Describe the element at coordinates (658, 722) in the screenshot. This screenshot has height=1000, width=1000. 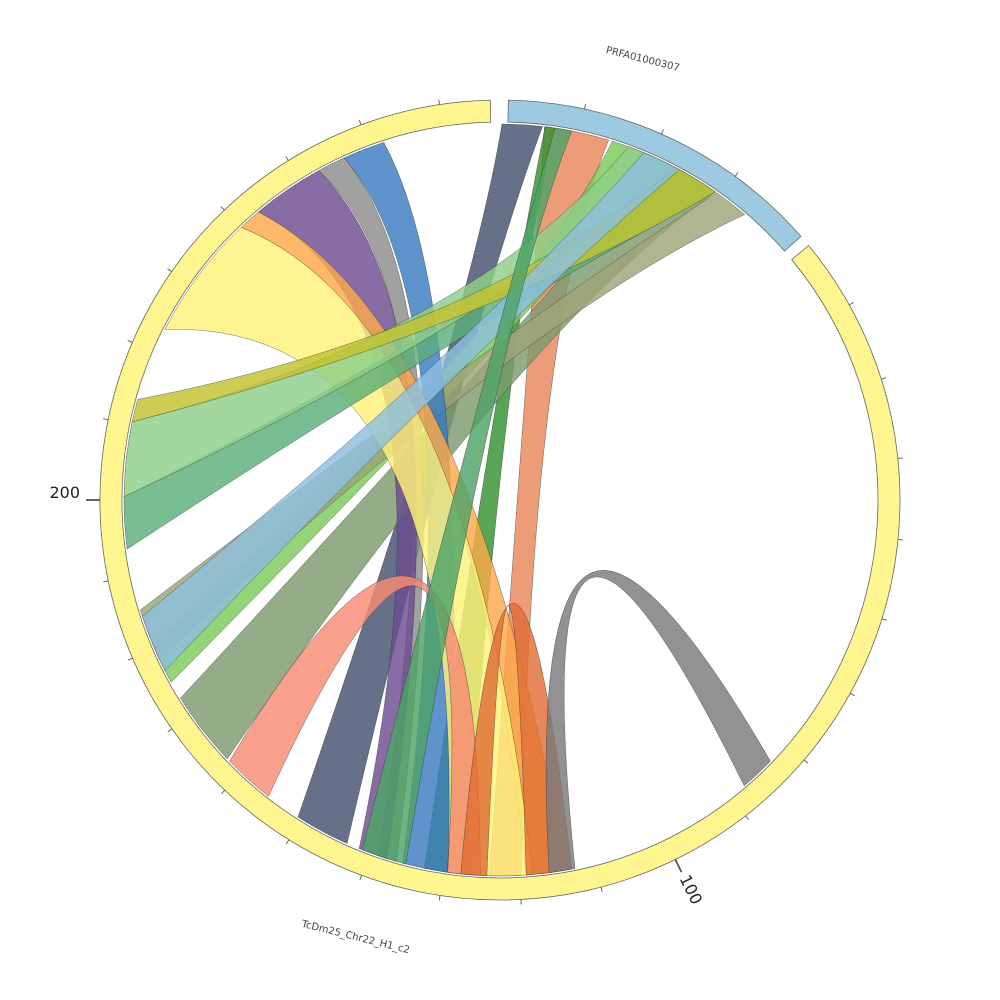
I see `link-darkgray` at that location.